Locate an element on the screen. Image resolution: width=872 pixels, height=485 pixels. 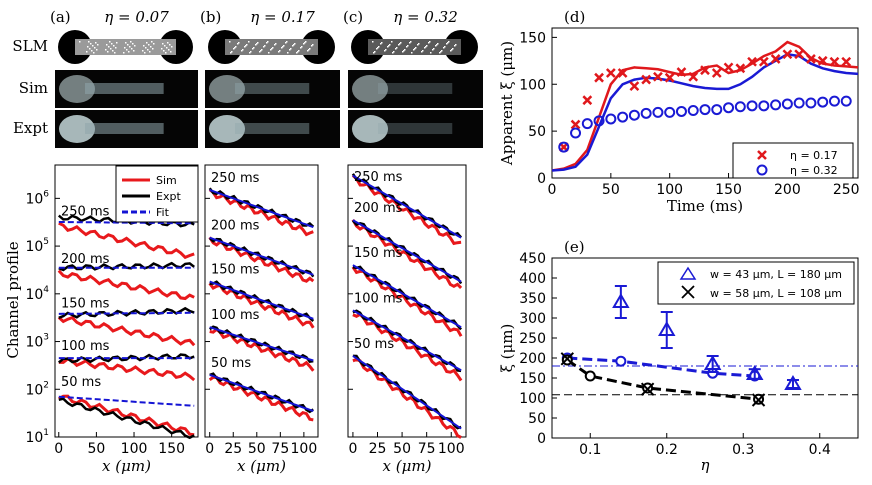
x-tick-label: 150 is located at coordinates (728, 190).